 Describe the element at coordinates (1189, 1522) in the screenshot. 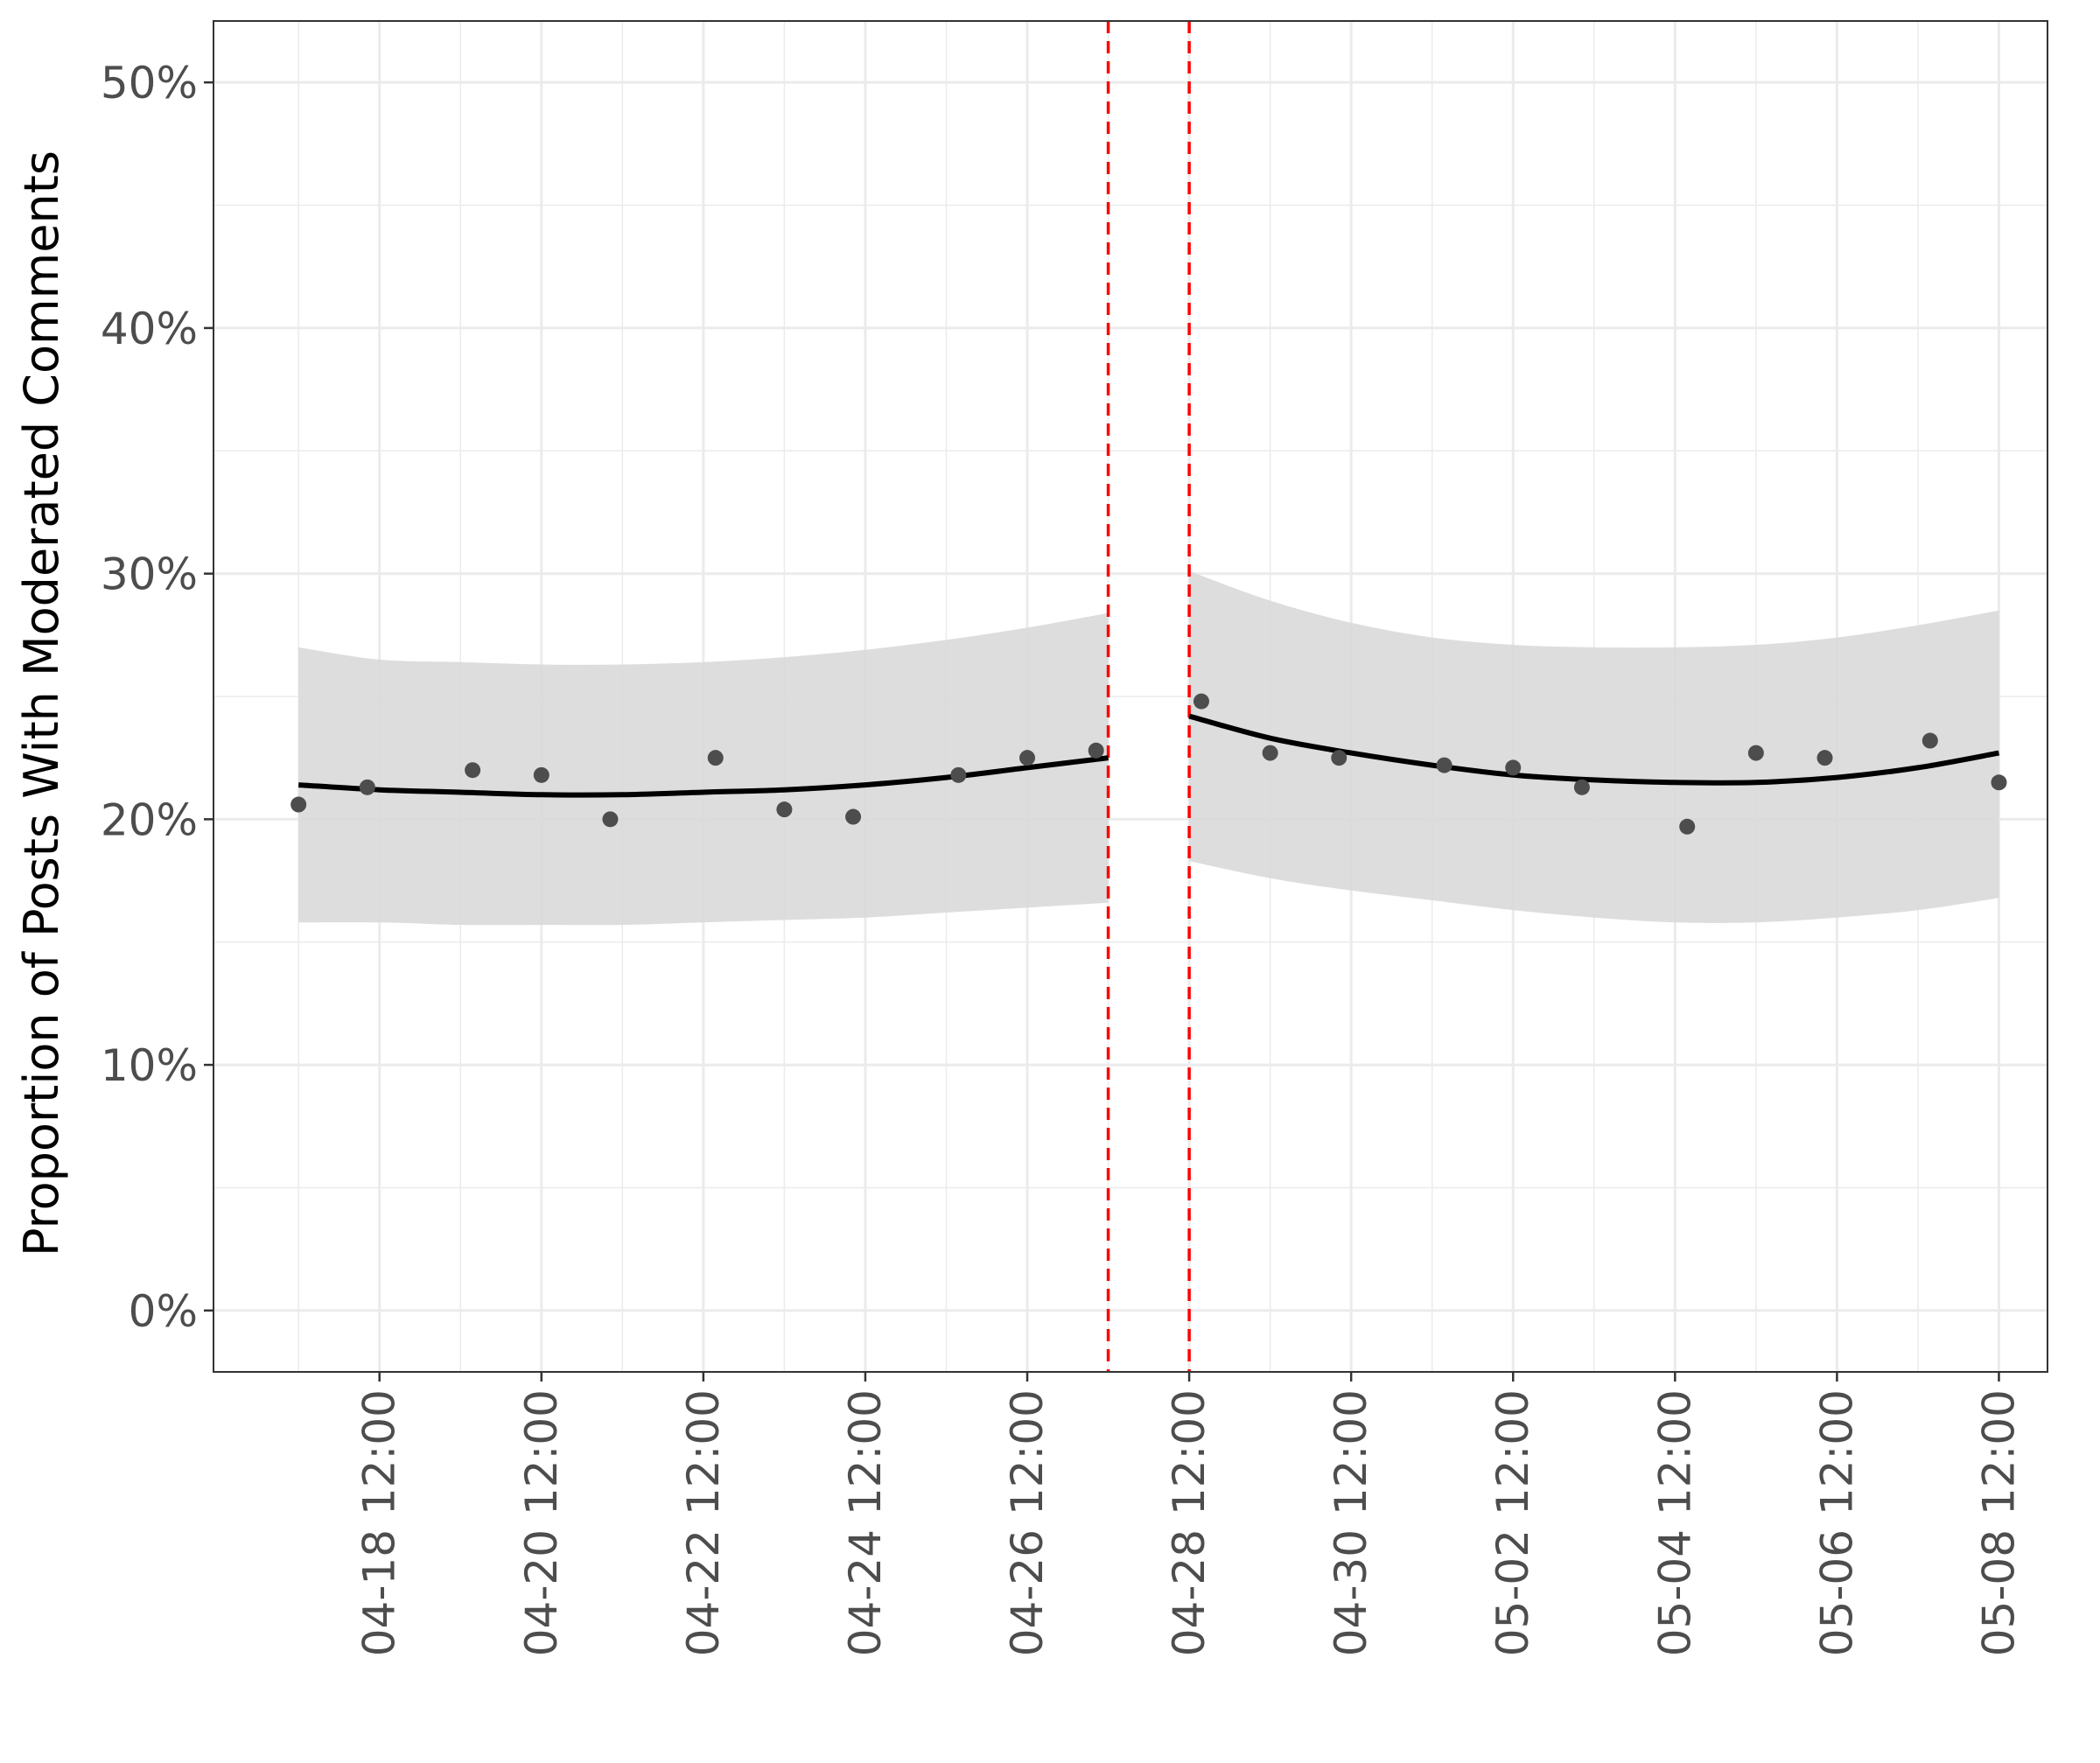

I see `x-tick-label: 04-28 12:00` at that location.